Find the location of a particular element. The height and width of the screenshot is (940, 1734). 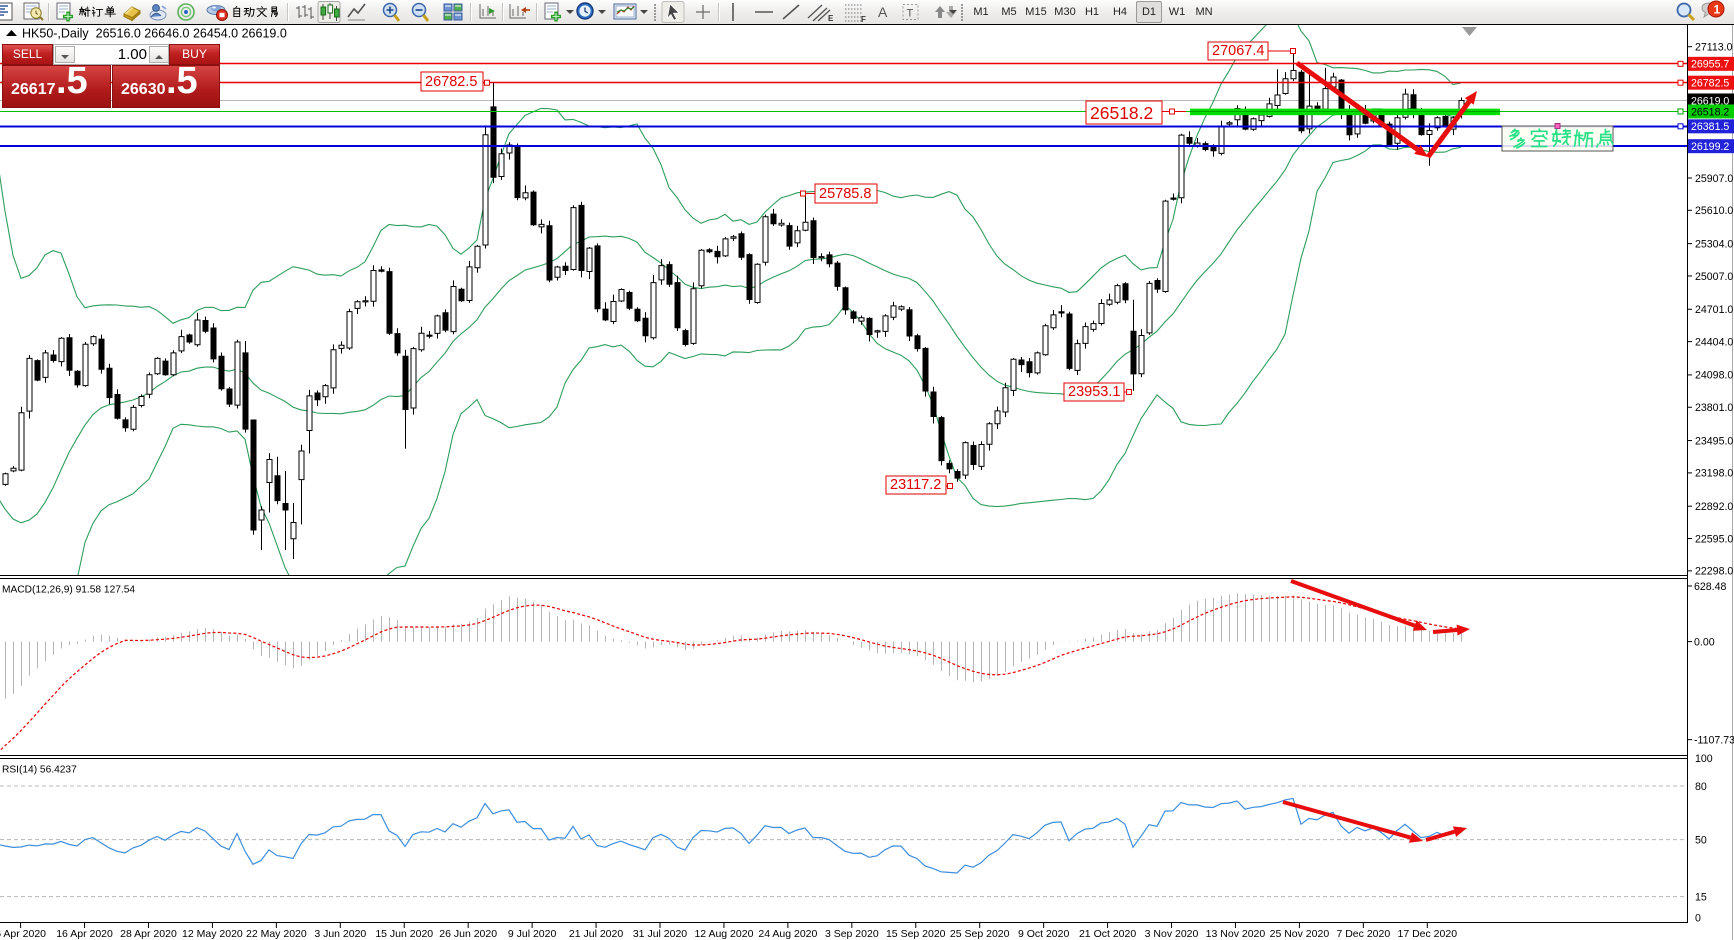

svg-text: 9 Jul 2020 is located at coordinates (532, 934).